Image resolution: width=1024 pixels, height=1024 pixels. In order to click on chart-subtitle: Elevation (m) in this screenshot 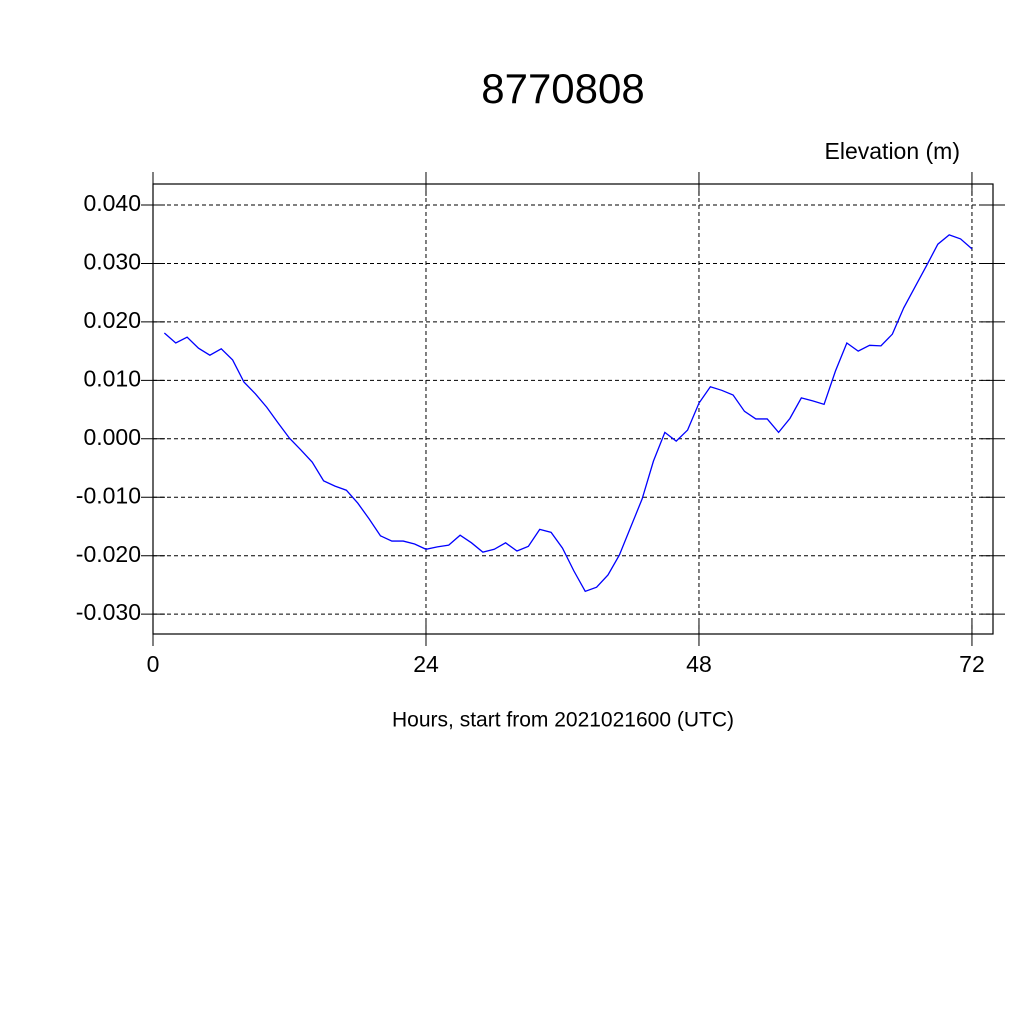, I will do `click(892, 151)`.